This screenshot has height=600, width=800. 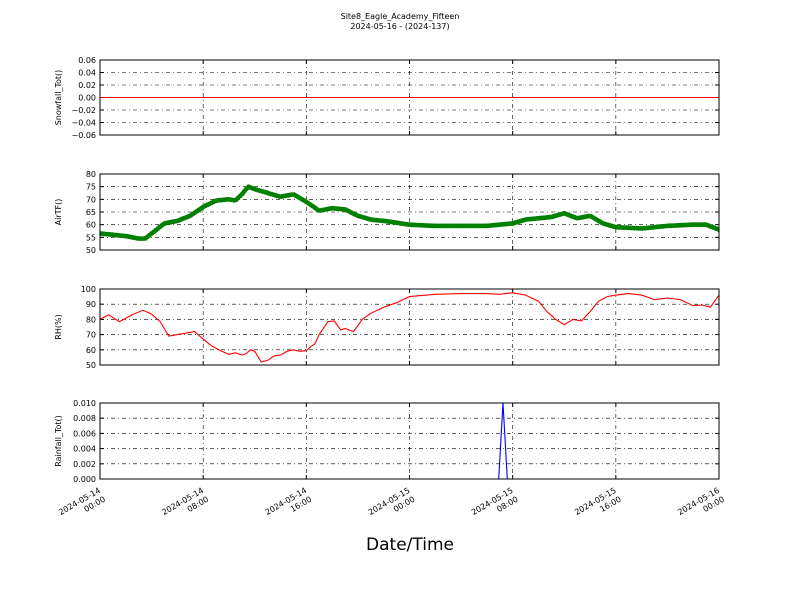 I want to click on x-tick-label: 2024-05-1400:00, so click(x=82, y=506).